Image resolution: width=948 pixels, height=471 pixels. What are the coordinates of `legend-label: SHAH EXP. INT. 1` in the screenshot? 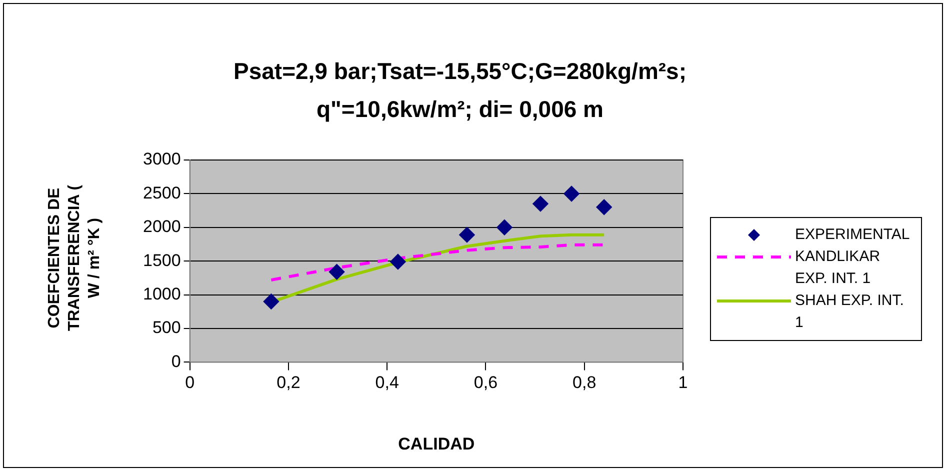 It's located at (850, 312).